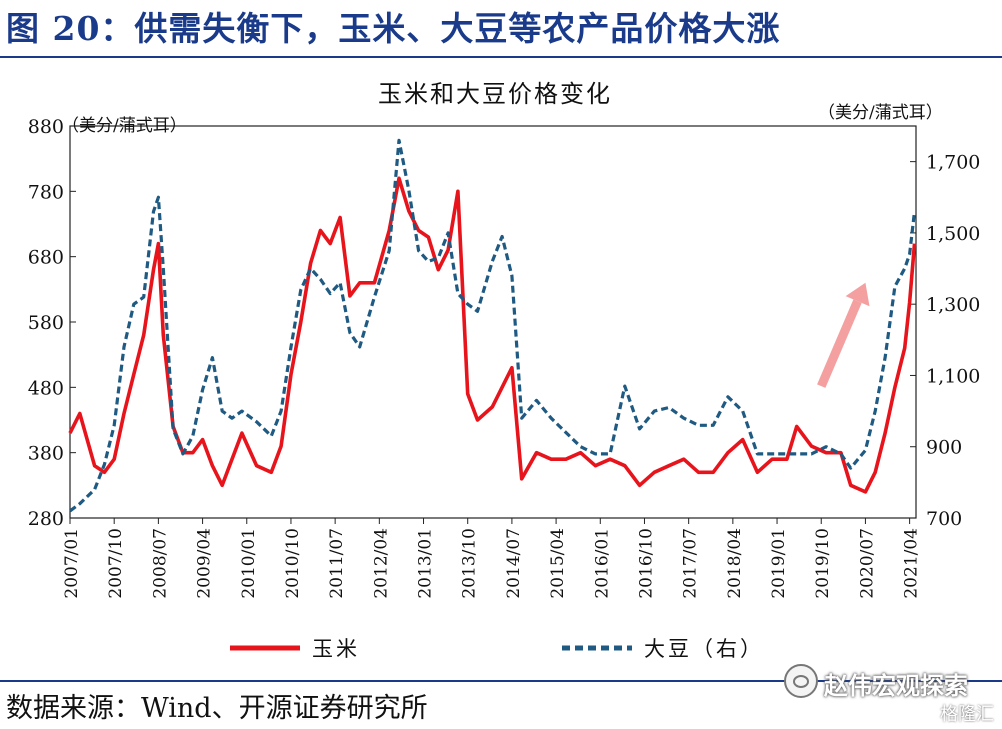 The width and height of the screenshot is (1002, 729). I want to click on x-tick-label: 2012/04, so click(381, 563).